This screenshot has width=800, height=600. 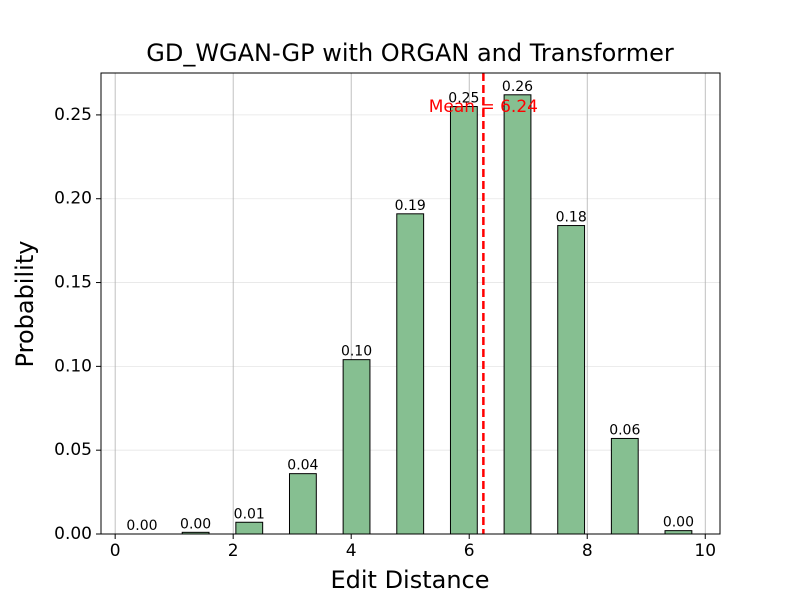 What do you see at coordinates (469, 551) in the screenshot?
I see `x-tick-label: 6` at bounding box center [469, 551].